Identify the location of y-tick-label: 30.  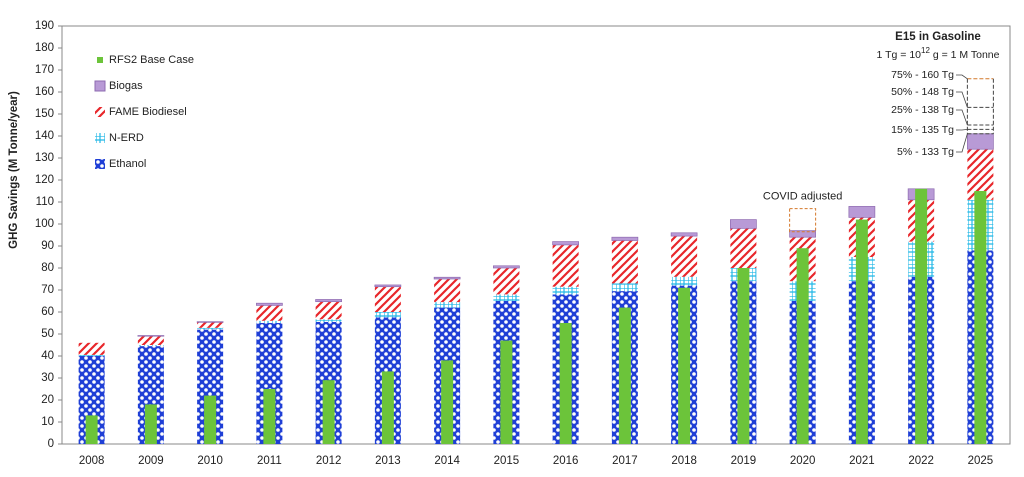
(47, 378).